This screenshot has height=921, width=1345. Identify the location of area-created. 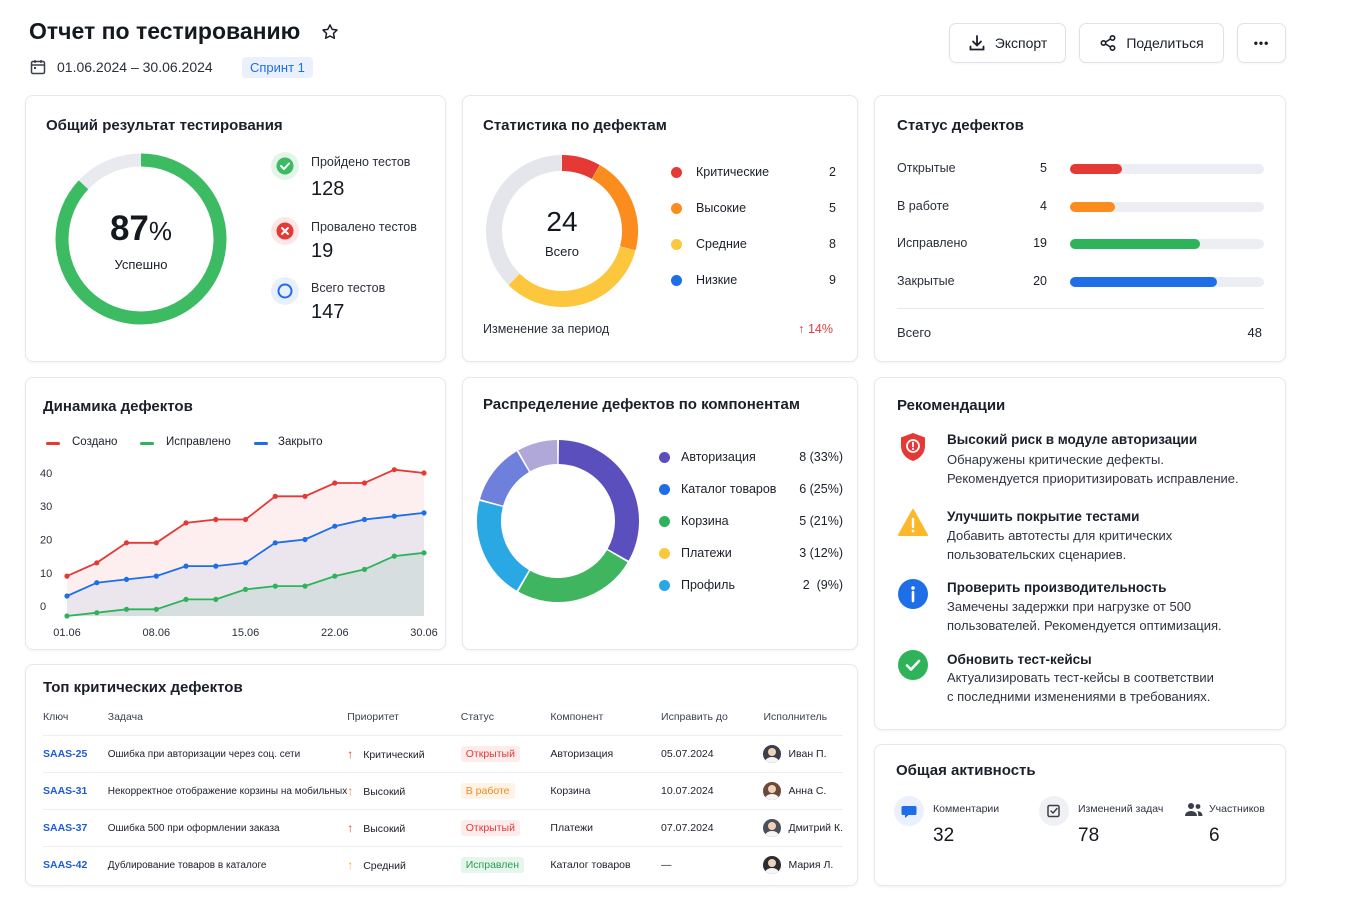
(245, 542).